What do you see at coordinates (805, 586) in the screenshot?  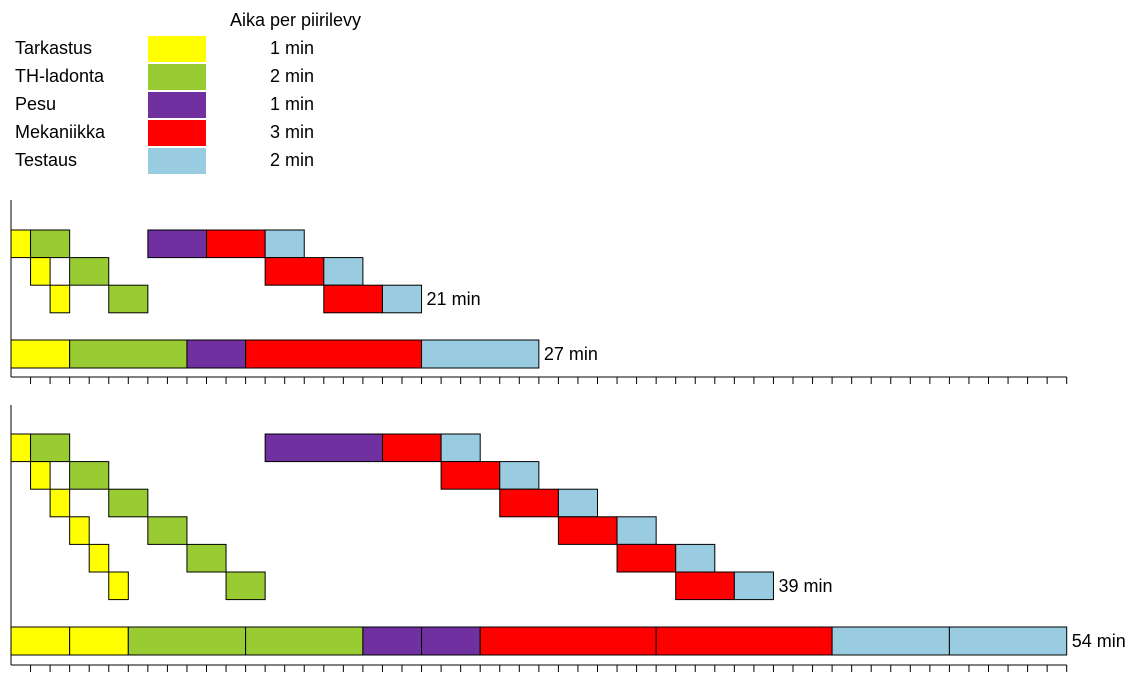 I see `pipeline-total-label: 39 min` at bounding box center [805, 586].